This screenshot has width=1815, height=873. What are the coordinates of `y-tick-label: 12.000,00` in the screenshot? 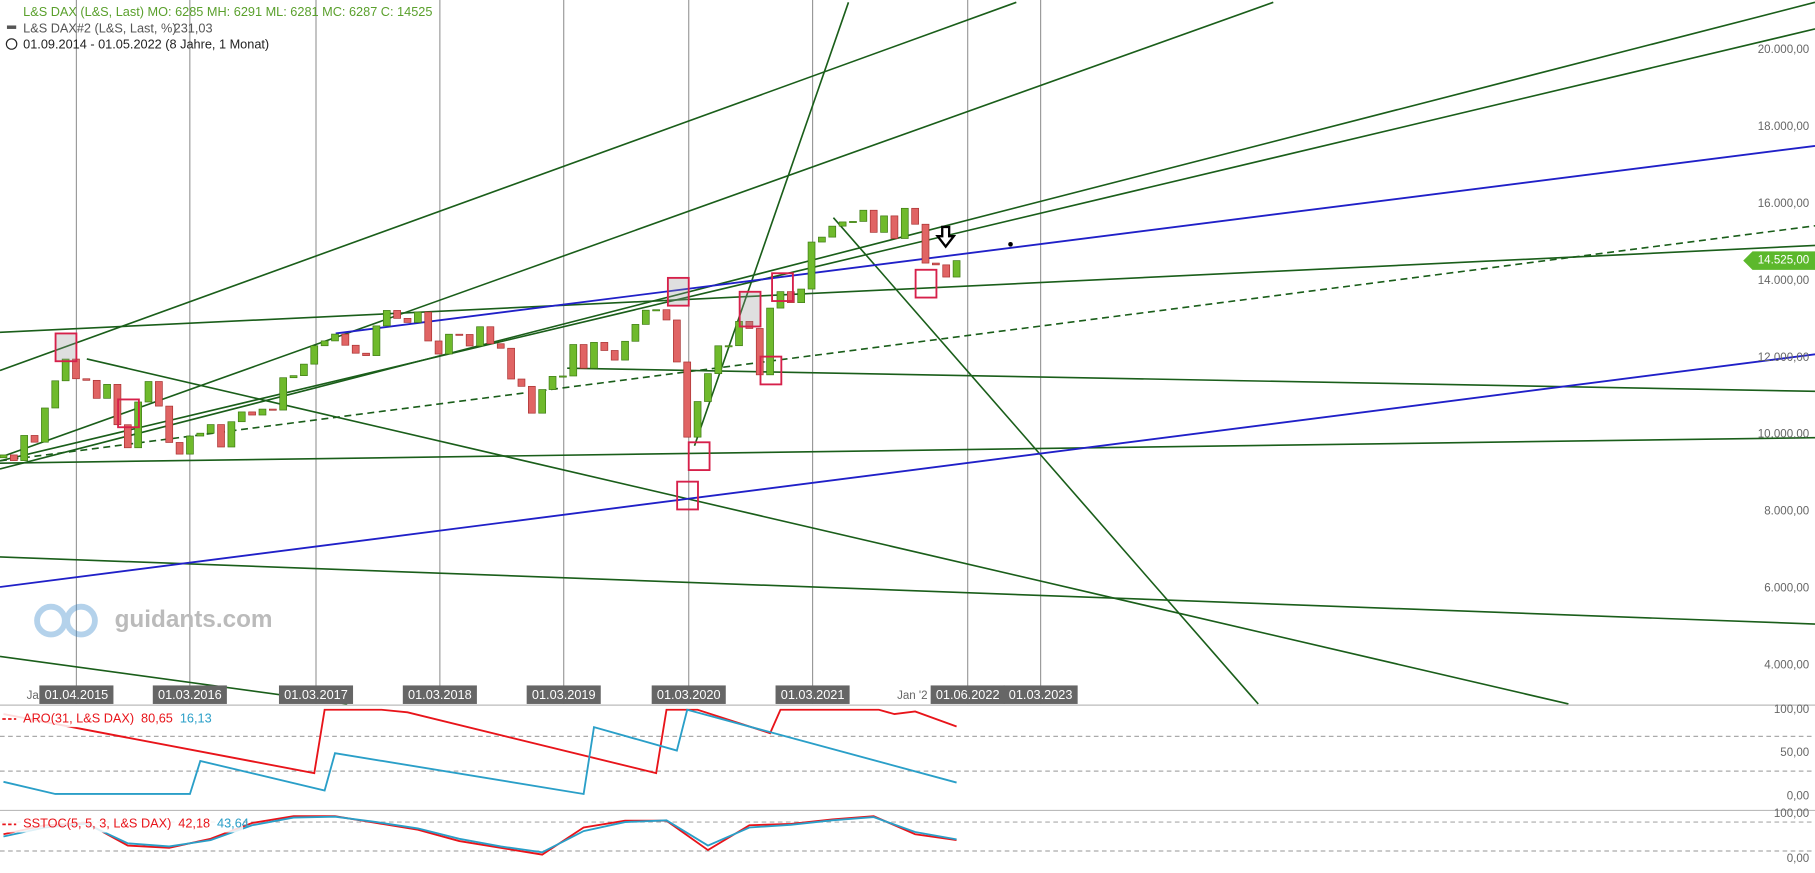 It's located at (1783, 358).